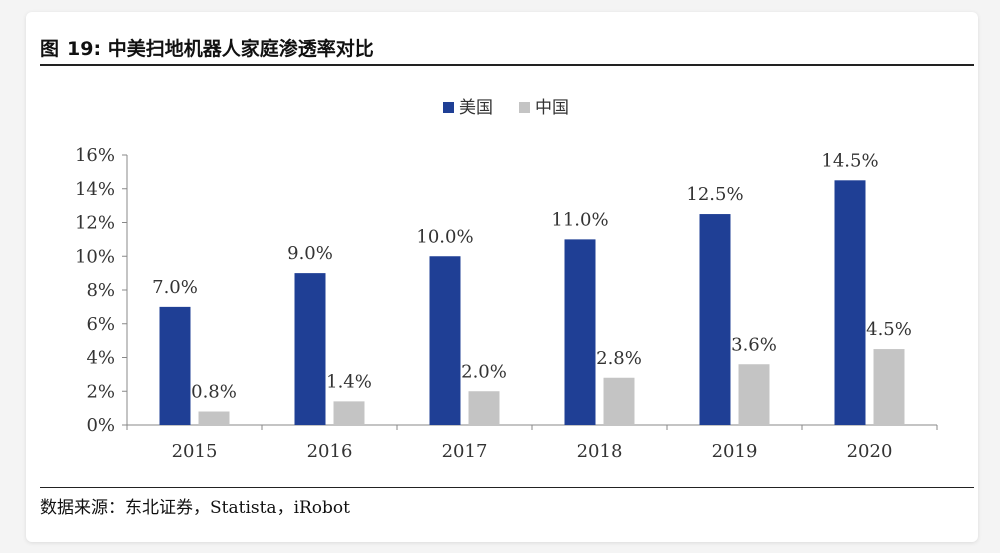  I want to click on bar-中国-2018, so click(619, 401).